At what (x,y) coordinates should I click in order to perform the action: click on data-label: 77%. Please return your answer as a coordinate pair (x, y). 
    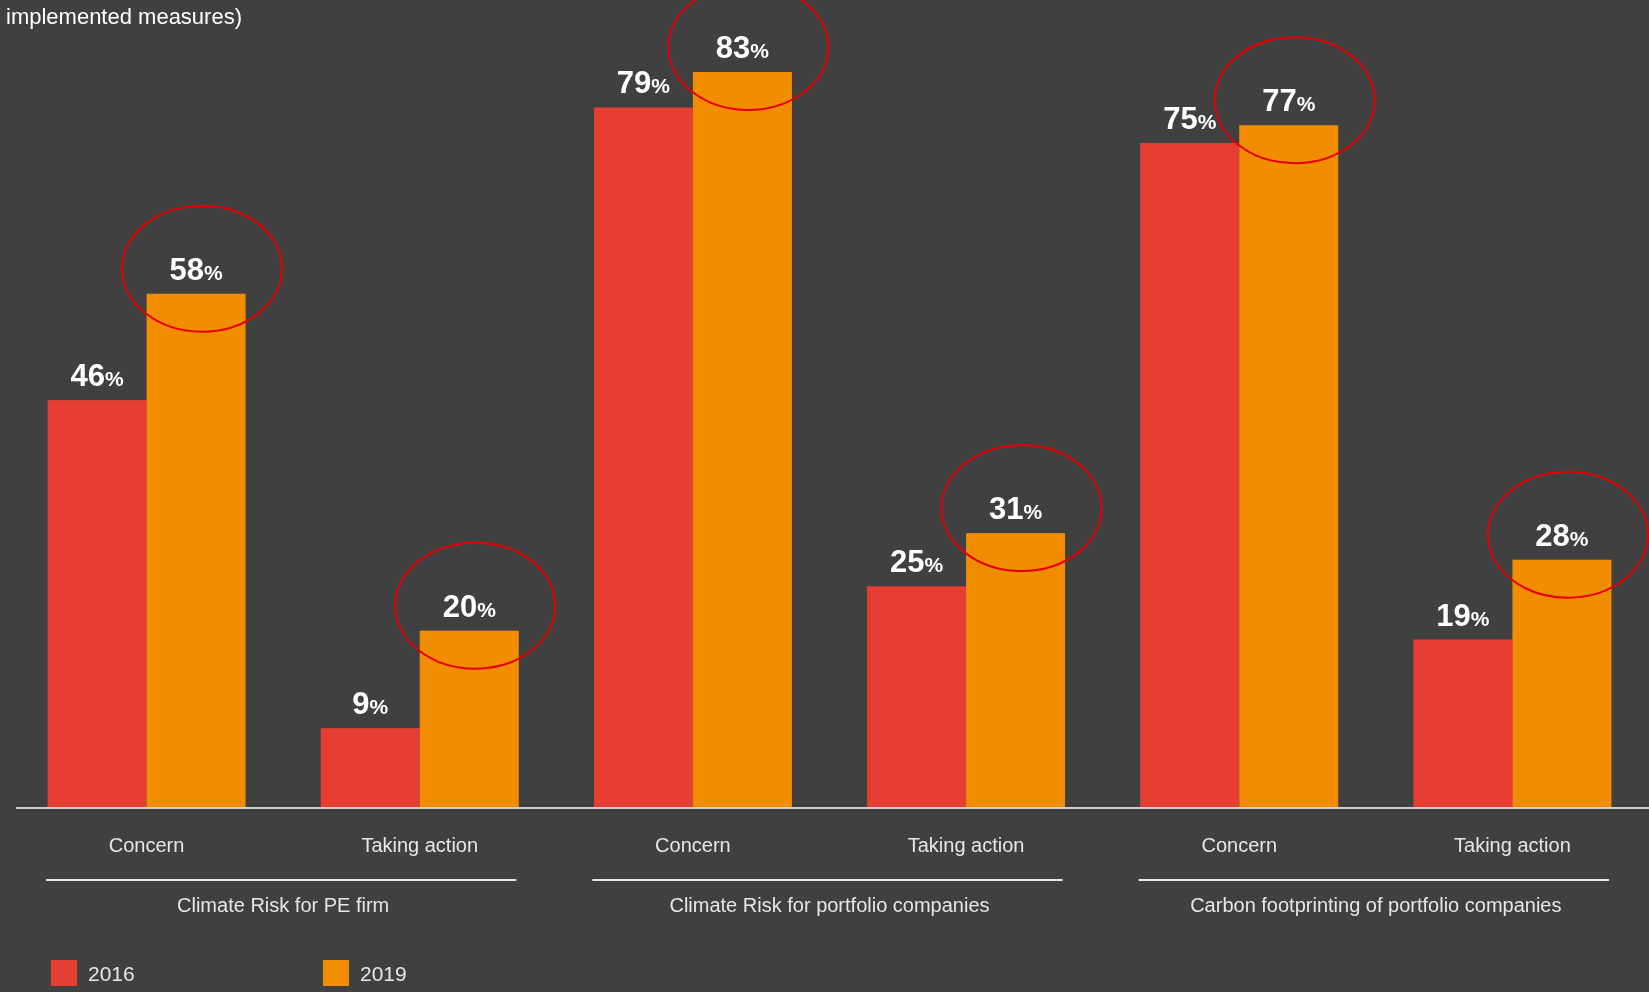
    Looking at the image, I should click on (1289, 101).